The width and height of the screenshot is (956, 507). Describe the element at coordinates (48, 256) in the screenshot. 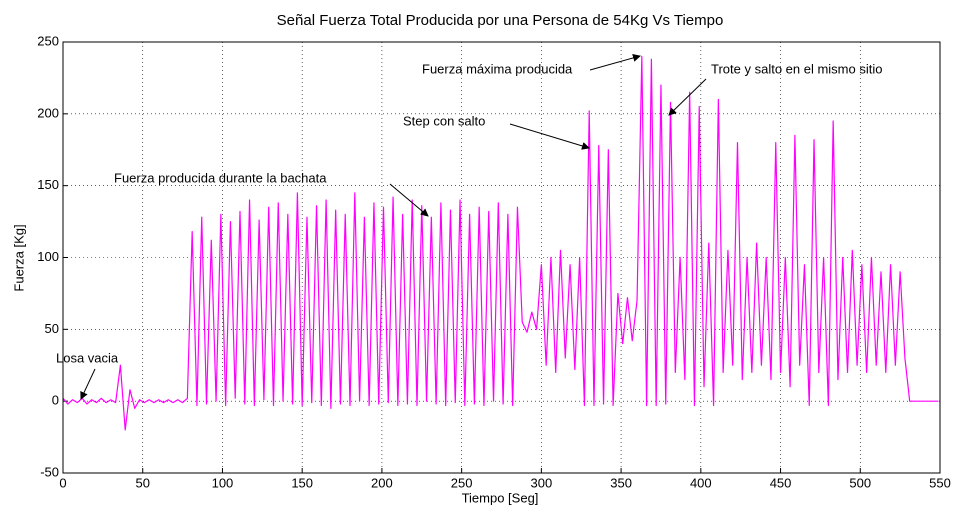

I see `y-tick-label: 100` at that location.